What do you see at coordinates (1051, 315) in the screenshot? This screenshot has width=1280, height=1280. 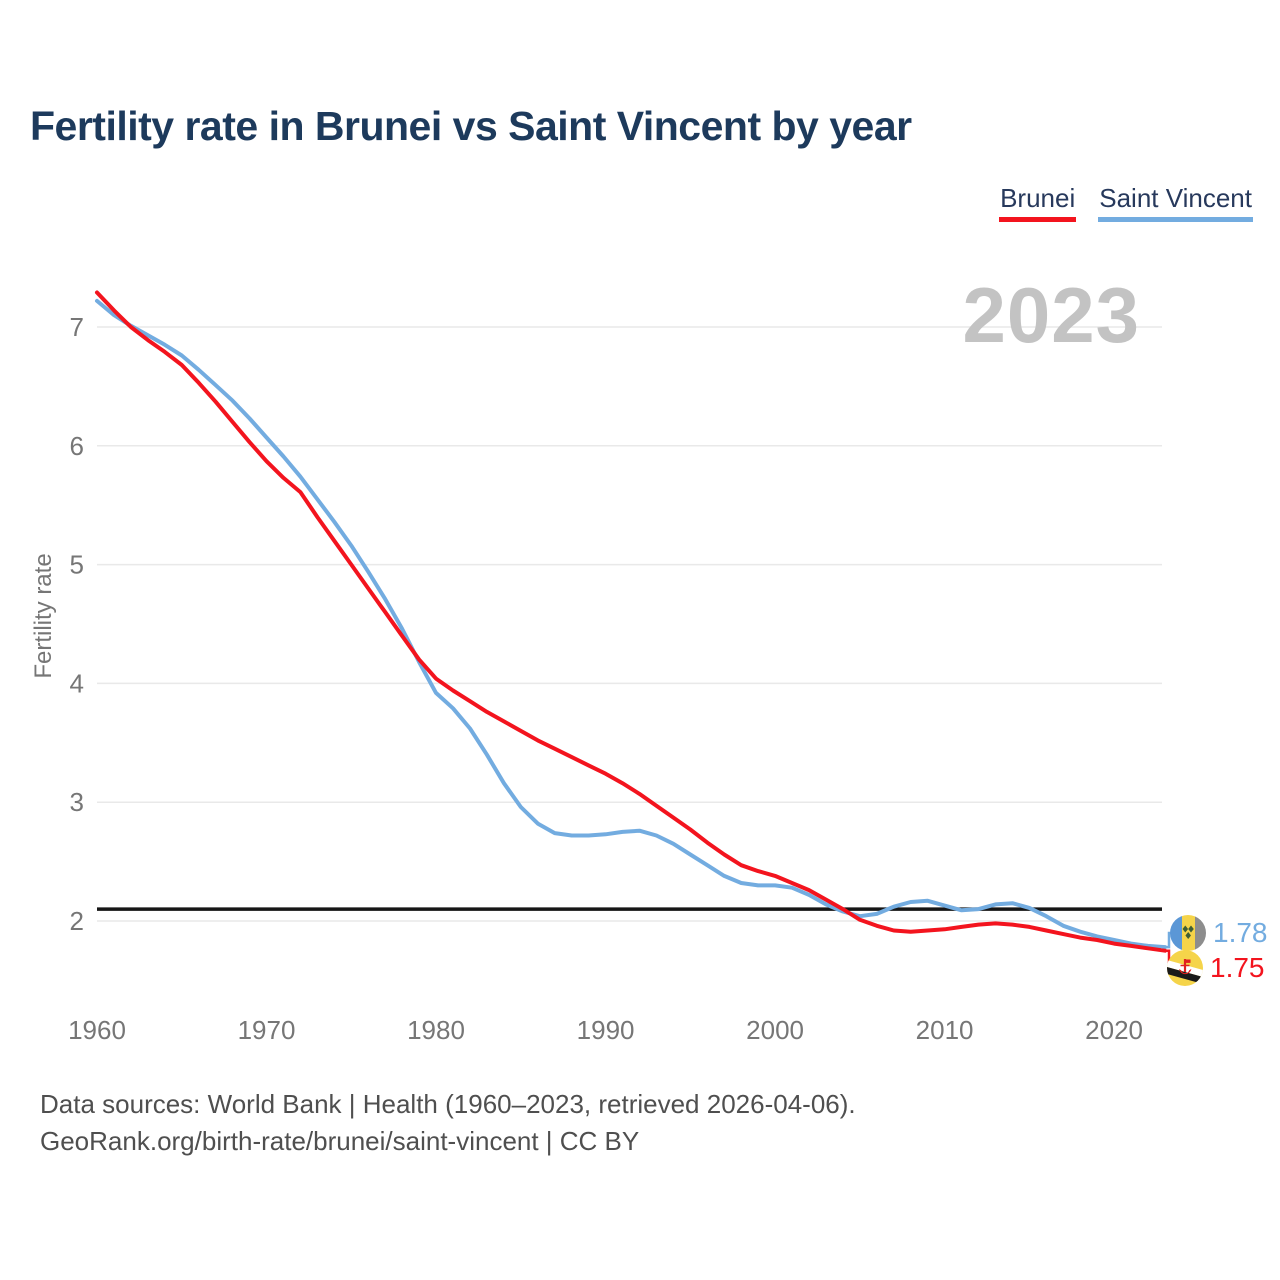 I see `year-watermark: 2023` at bounding box center [1051, 315].